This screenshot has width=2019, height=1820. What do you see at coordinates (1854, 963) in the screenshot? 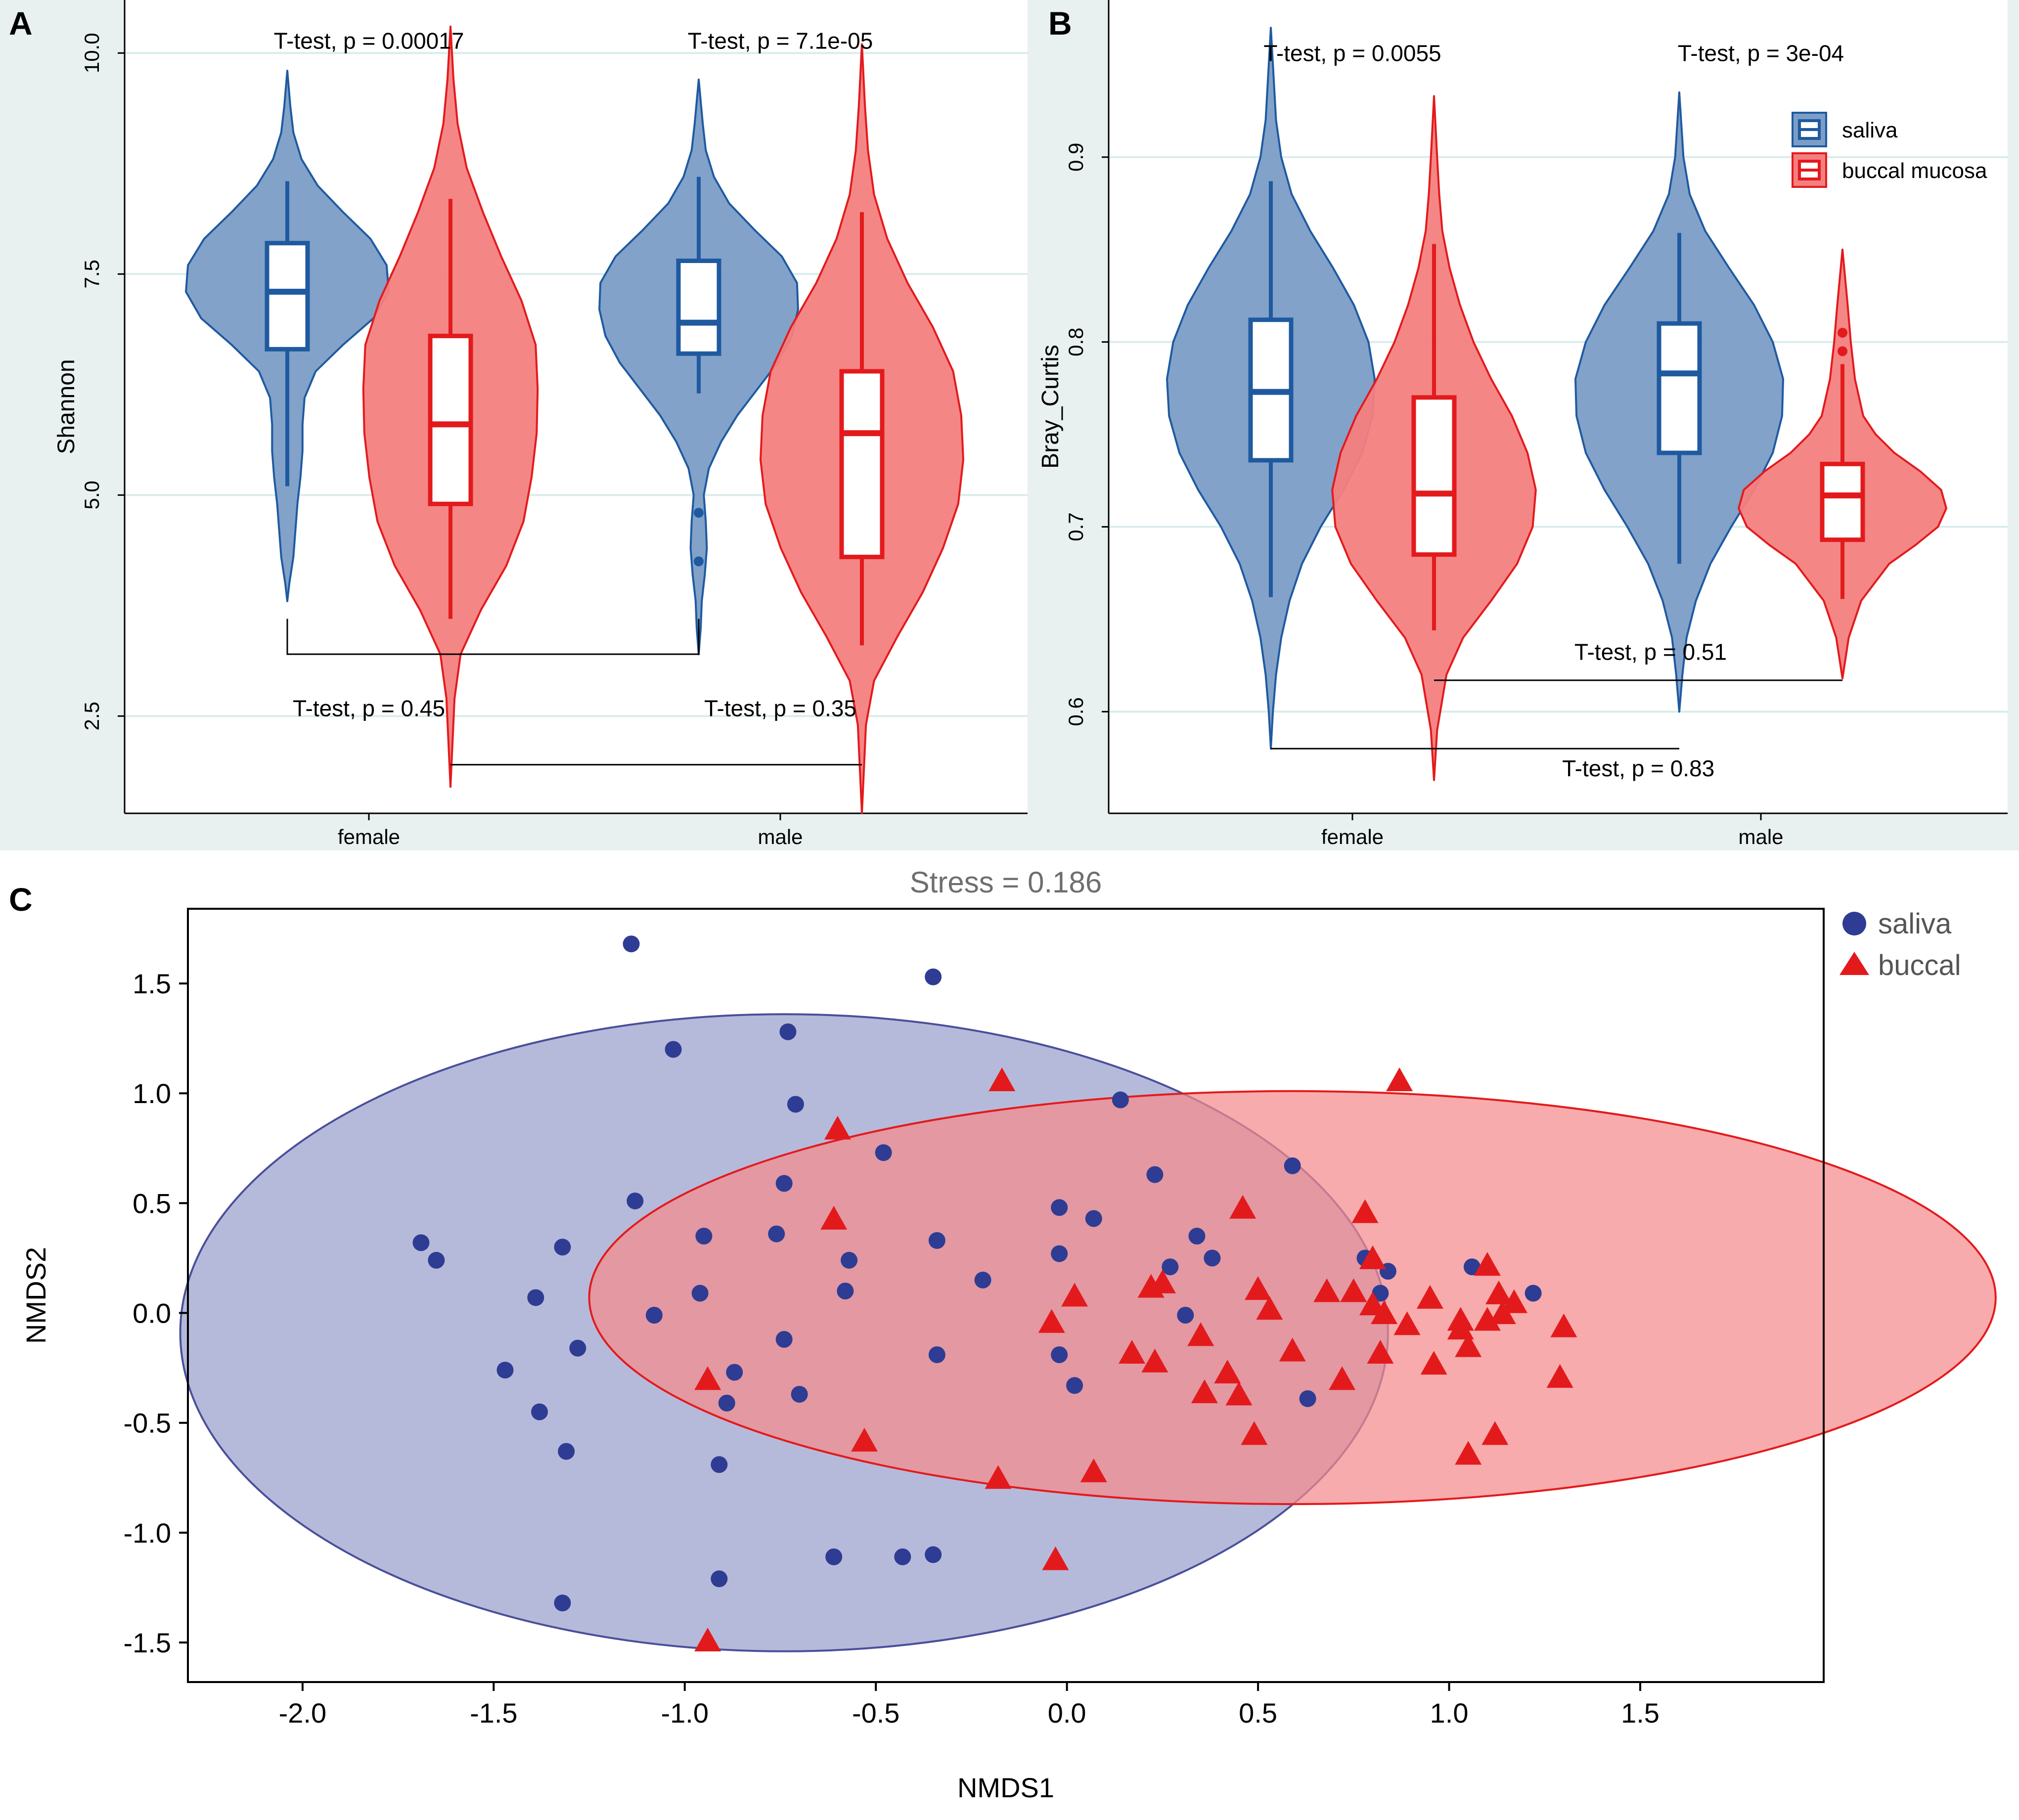
I see `legend-buccal-marker` at bounding box center [1854, 963].